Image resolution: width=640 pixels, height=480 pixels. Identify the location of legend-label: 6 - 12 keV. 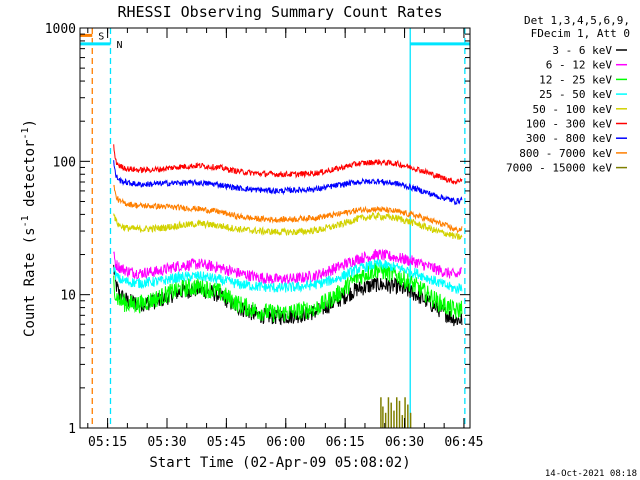
(579, 65).